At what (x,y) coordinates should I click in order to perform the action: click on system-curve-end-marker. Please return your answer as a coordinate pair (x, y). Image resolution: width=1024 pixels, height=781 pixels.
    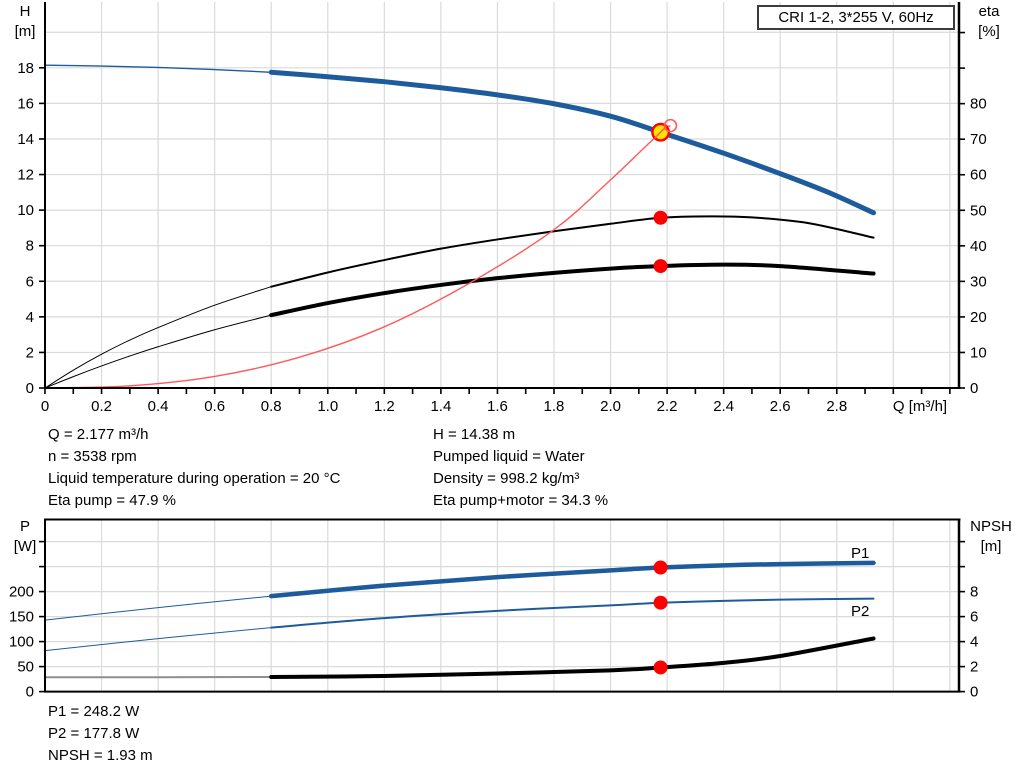
    Looking at the image, I should click on (670, 125).